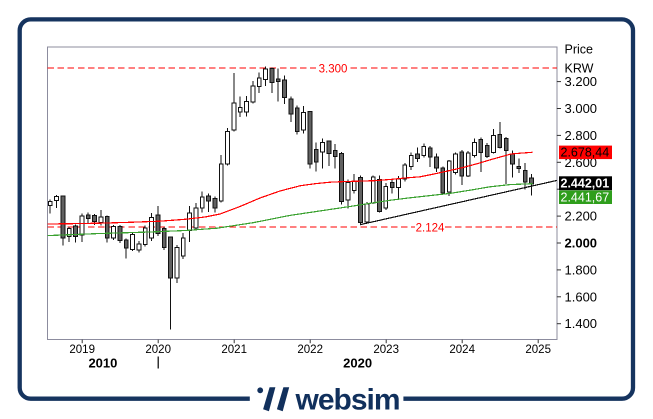 This screenshot has height=419, width=653. Describe the element at coordinates (581, 135) in the screenshot. I see `svg-text: 2.800` at that location.